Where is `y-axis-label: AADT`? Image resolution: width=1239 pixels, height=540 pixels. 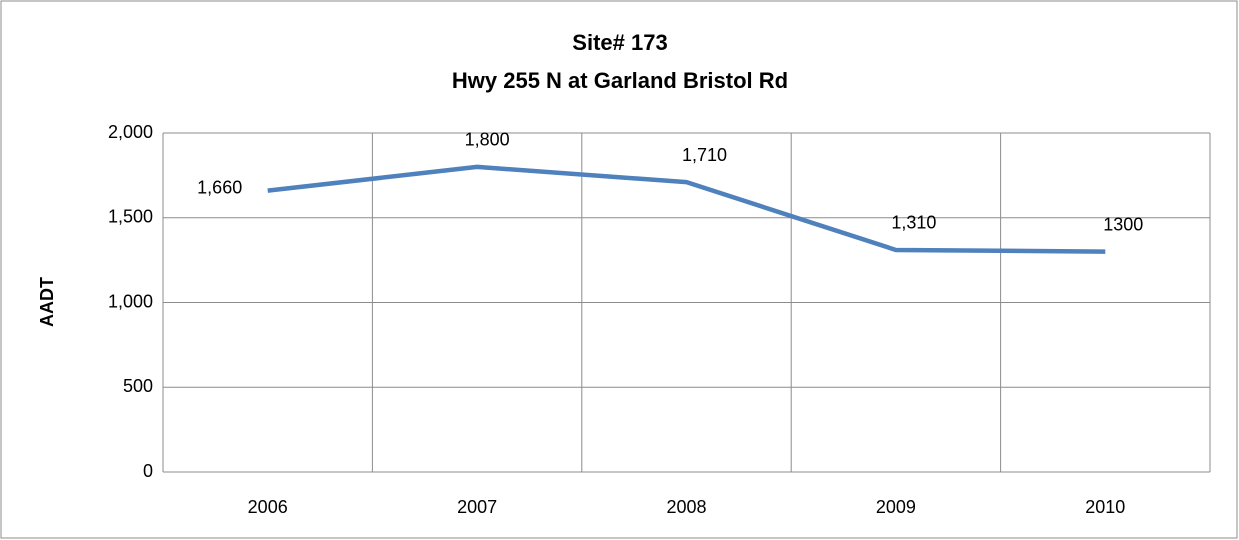 y-axis-label: AADT is located at coordinates (47, 302).